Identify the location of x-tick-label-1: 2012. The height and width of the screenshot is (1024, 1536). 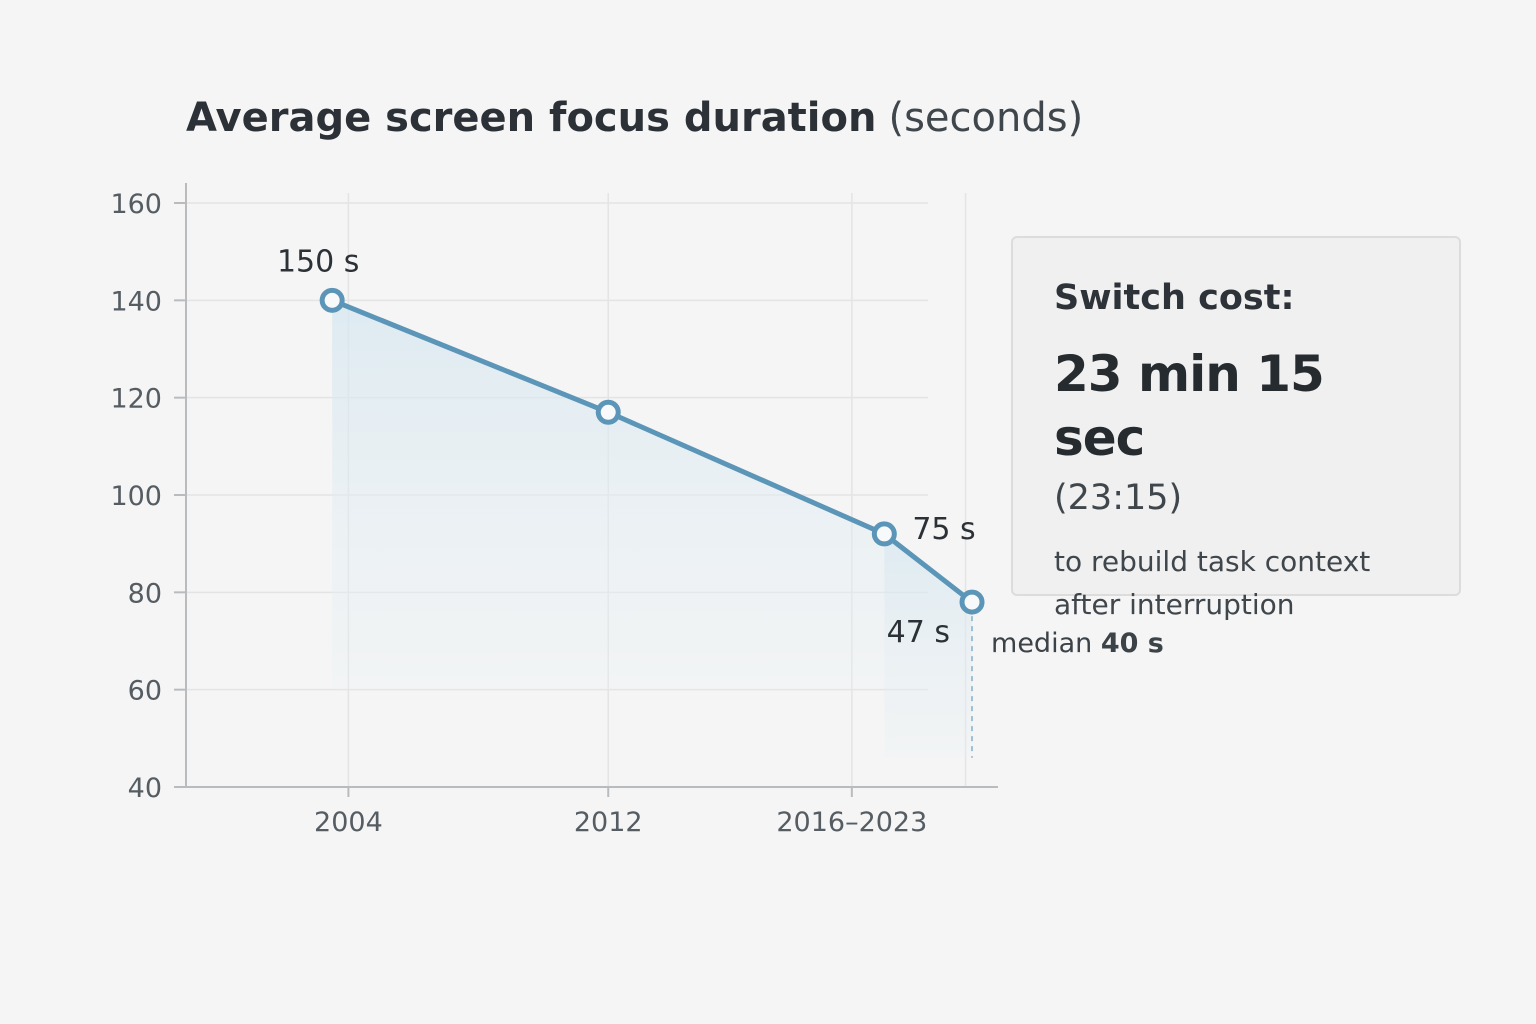
(608, 822).